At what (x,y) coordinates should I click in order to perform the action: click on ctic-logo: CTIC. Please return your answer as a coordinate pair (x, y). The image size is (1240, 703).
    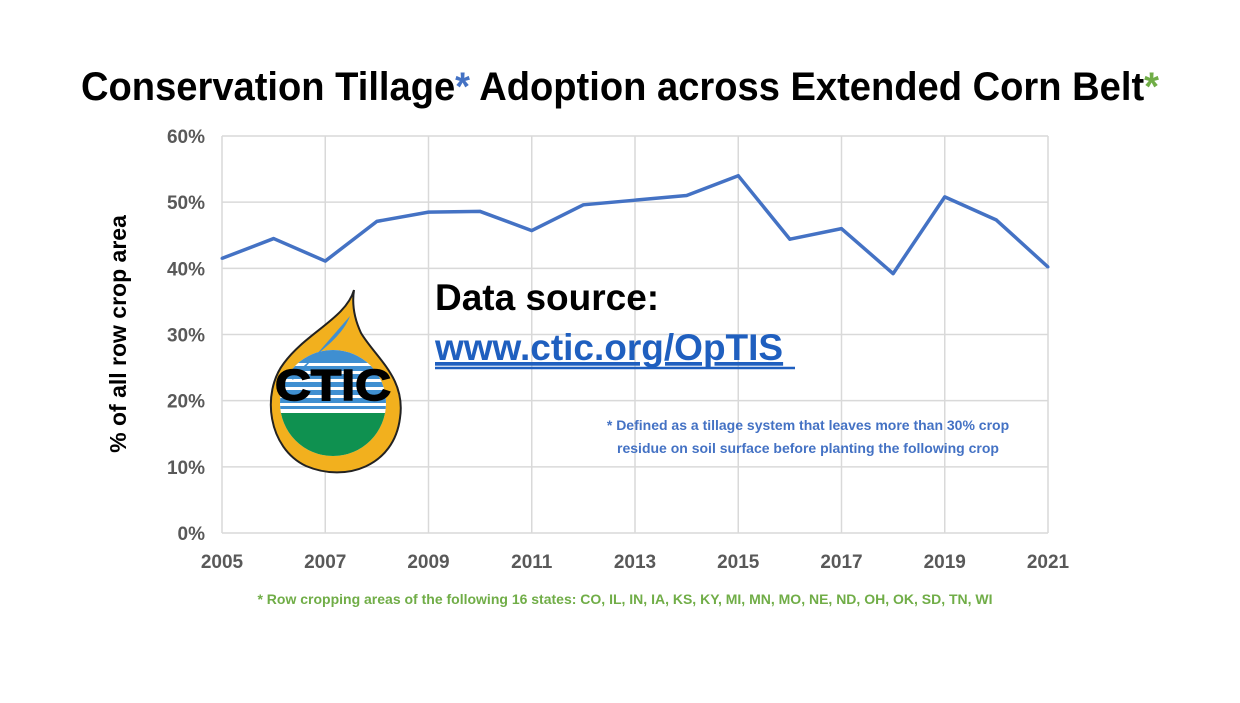
    Looking at the image, I should click on (335, 381).